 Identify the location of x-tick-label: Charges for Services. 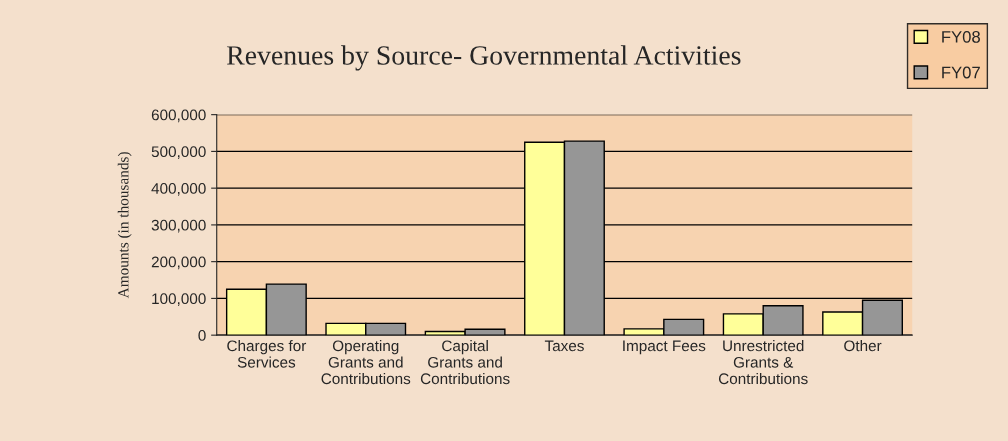
(267, 354).